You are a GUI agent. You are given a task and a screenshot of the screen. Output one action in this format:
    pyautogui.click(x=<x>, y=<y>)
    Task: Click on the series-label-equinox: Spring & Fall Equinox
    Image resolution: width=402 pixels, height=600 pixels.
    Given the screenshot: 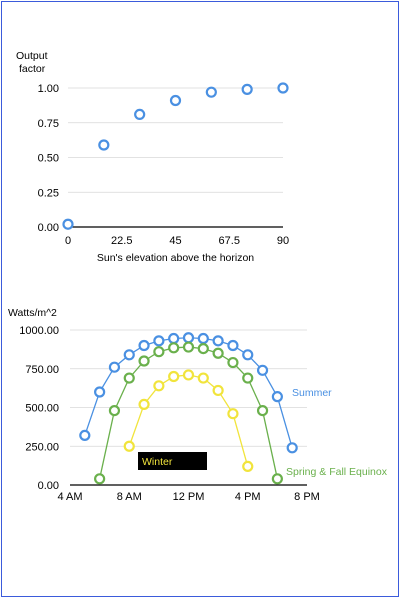 What is the action you would take?
    pyautogui.click(x=337, y=472)
    